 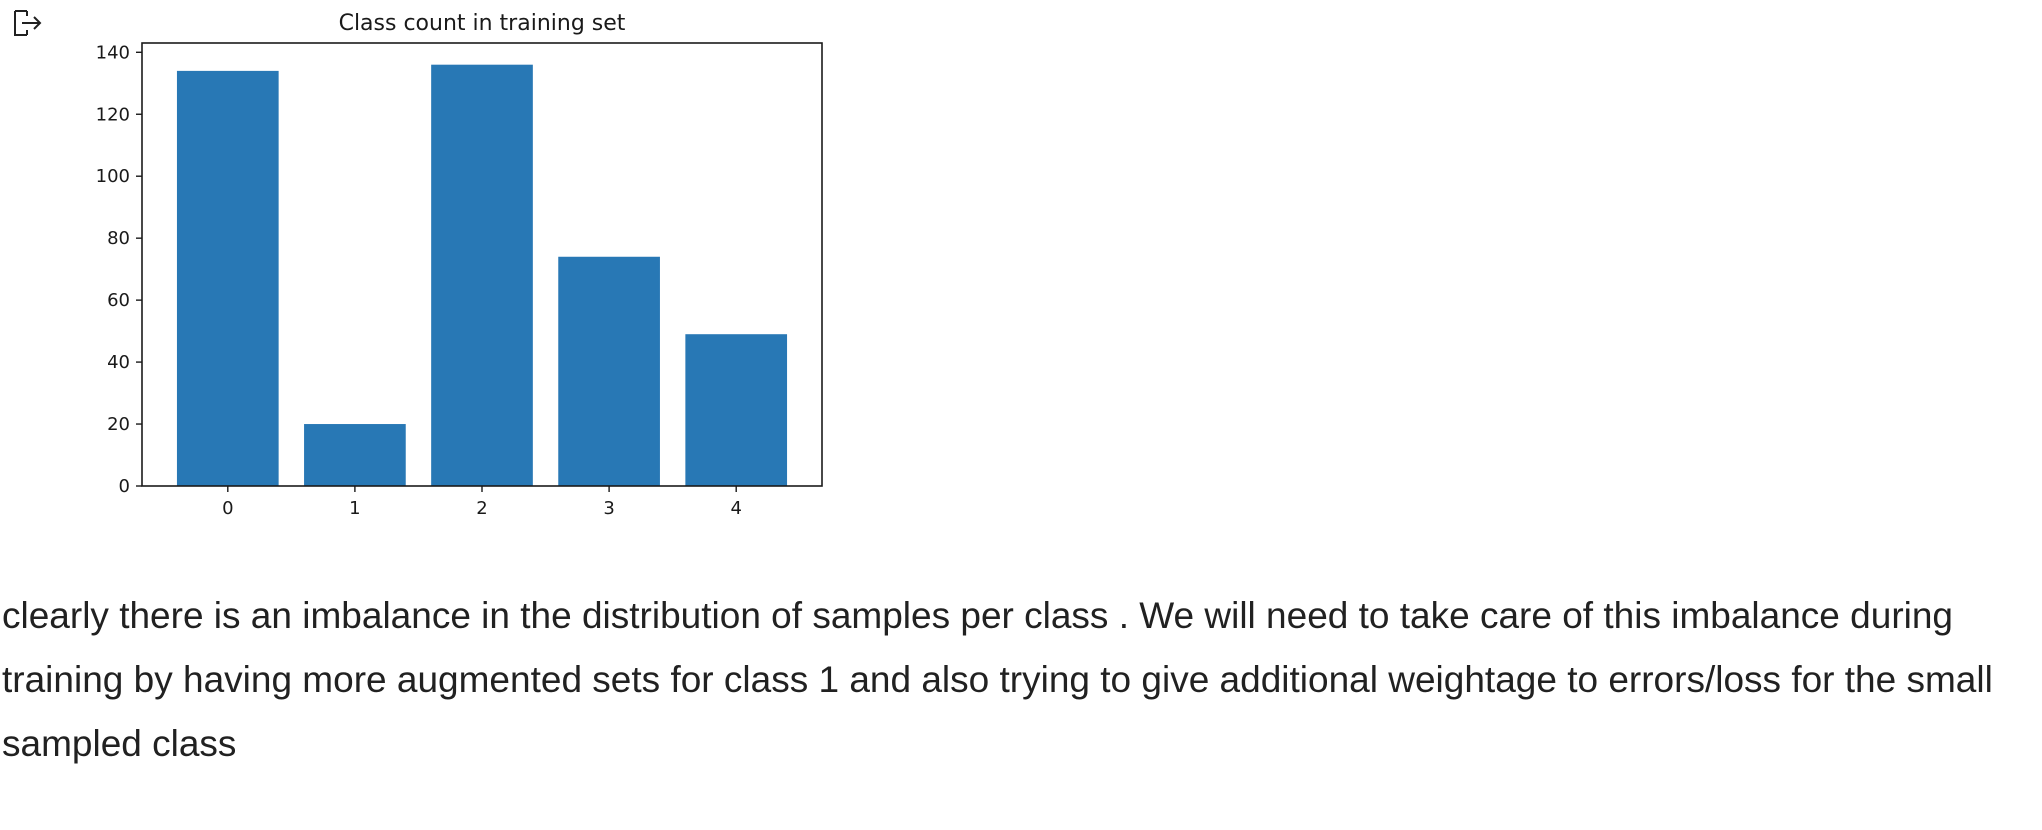 What do you see at coordinates (119, 269) in the screenshot?
I see `y-axis: 0 20 40 60 80 100 120 140` at bounding box center [119, 269].